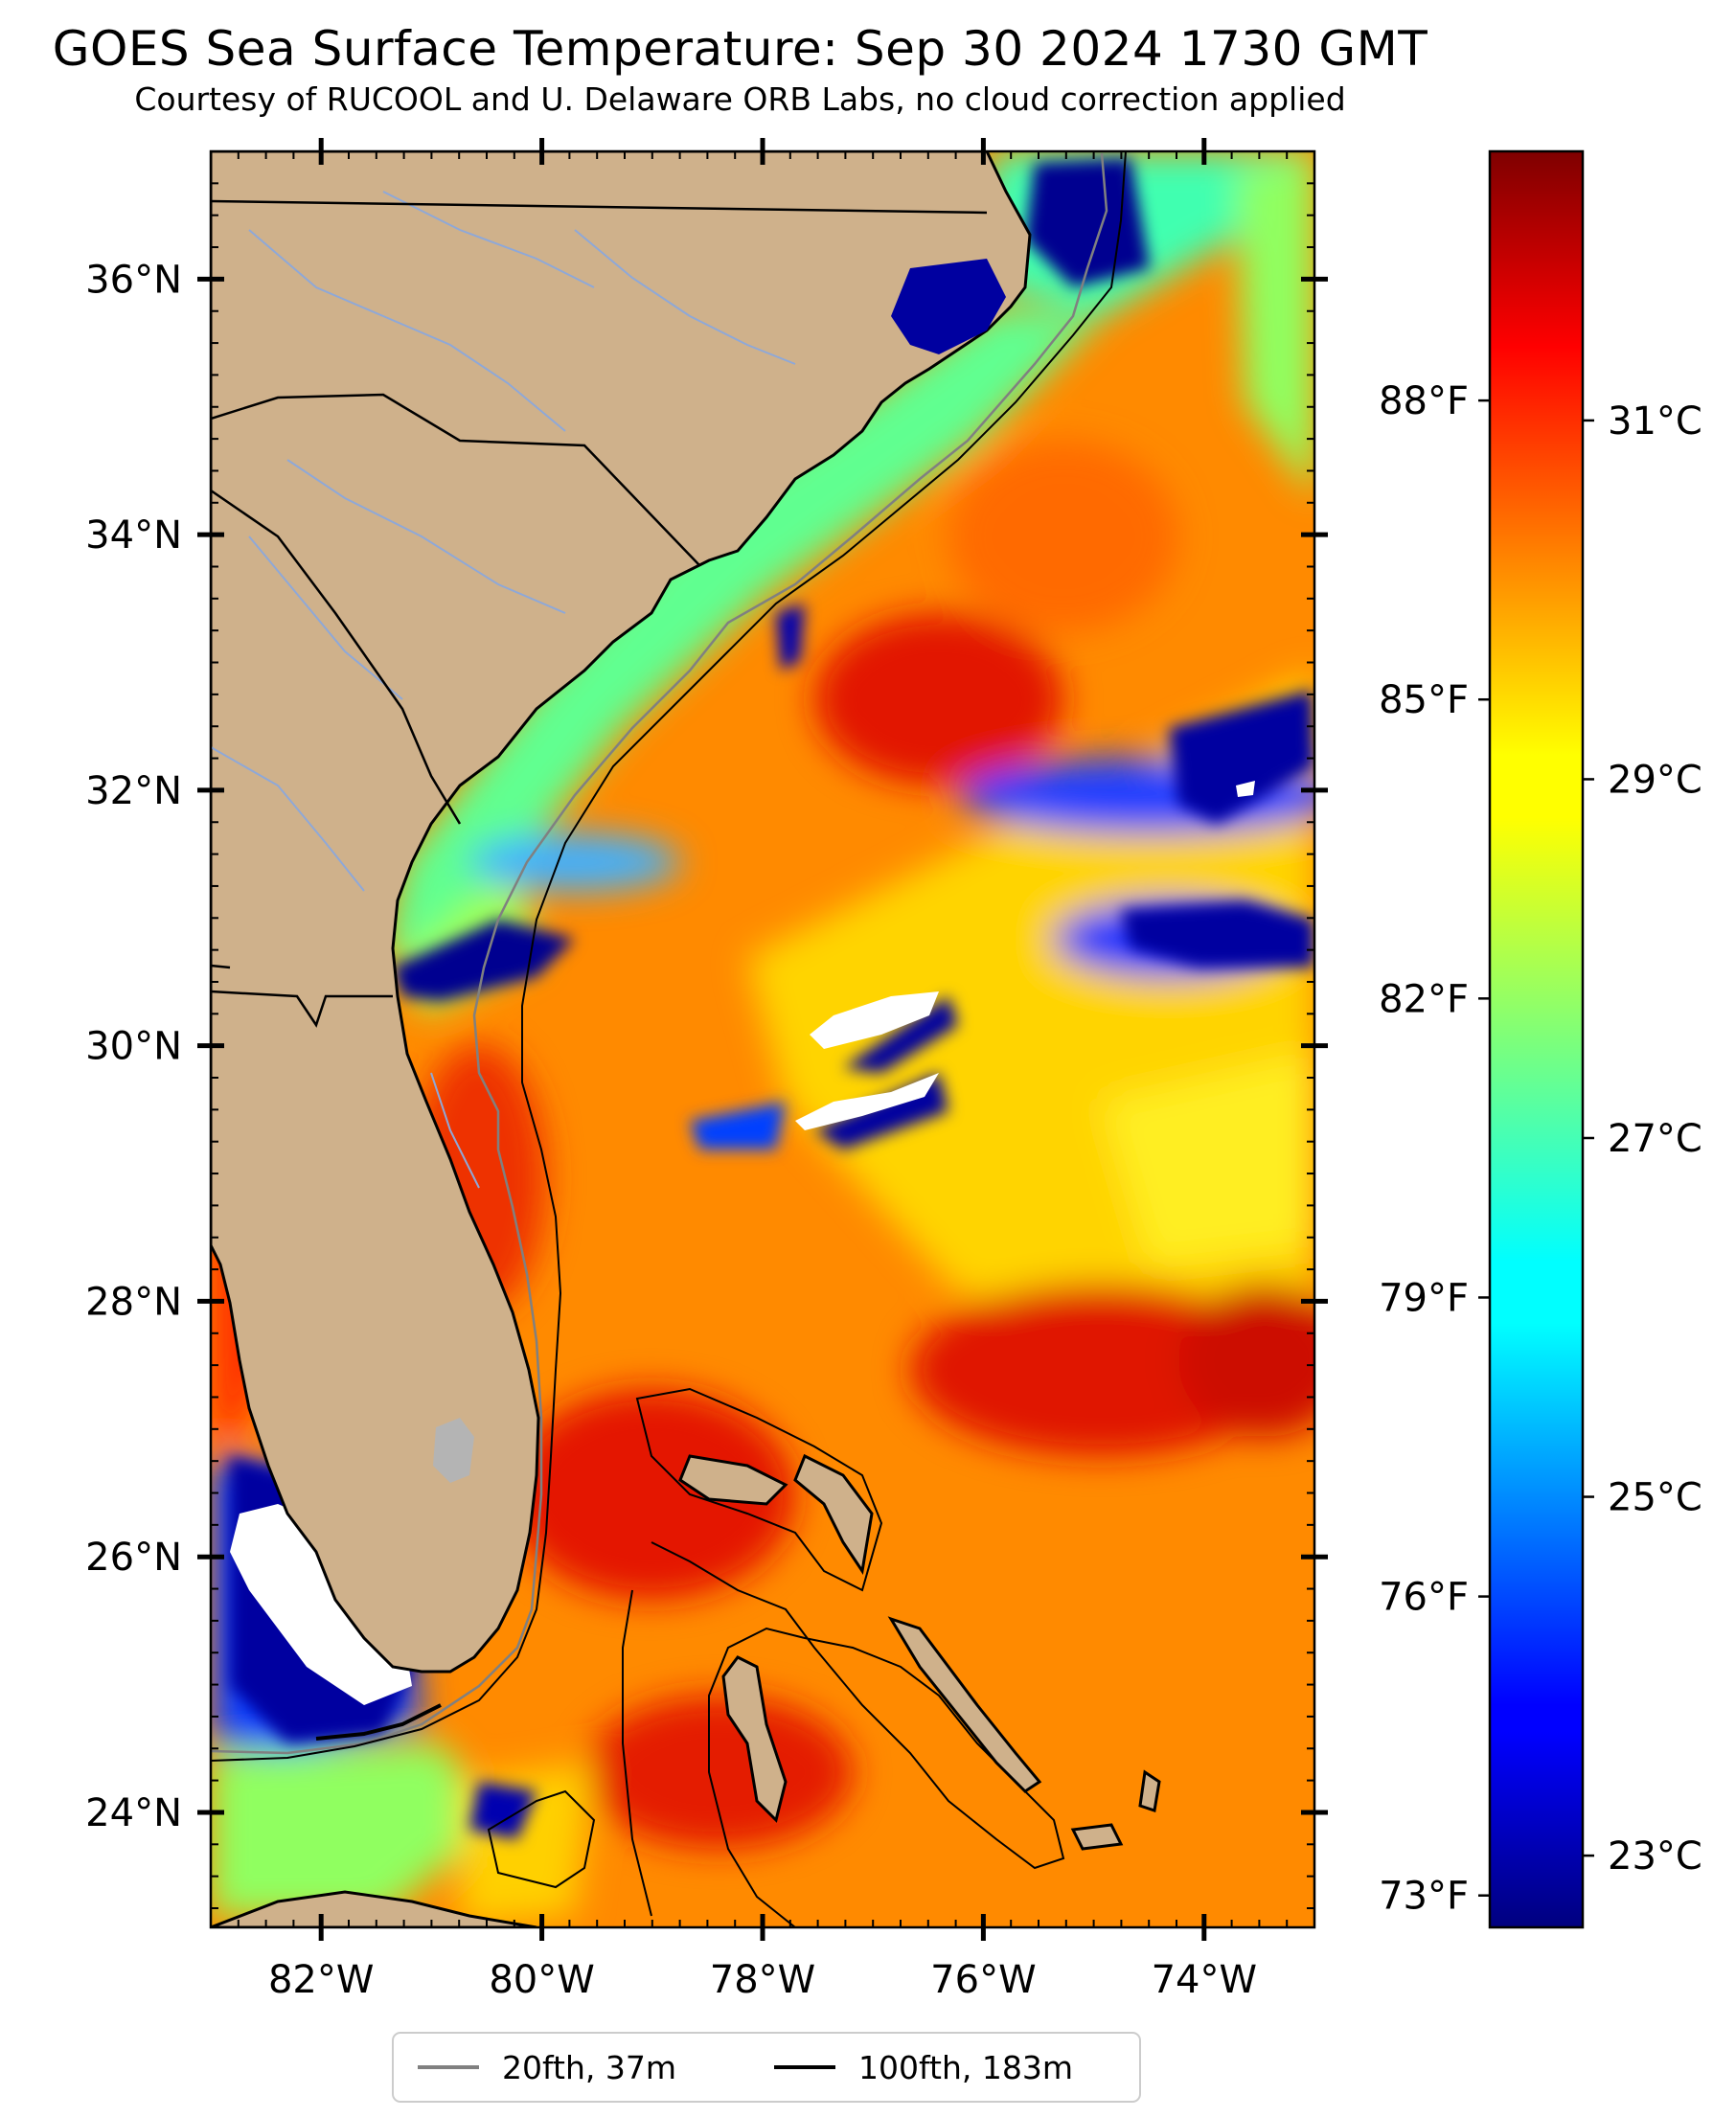 Image resolution: width=1736 pixels, height=2118 pixels. What do you see at coordinates (1097, 1837) in the screenshot?
I see `land-exuma` at bounding box center [1097, 1837].